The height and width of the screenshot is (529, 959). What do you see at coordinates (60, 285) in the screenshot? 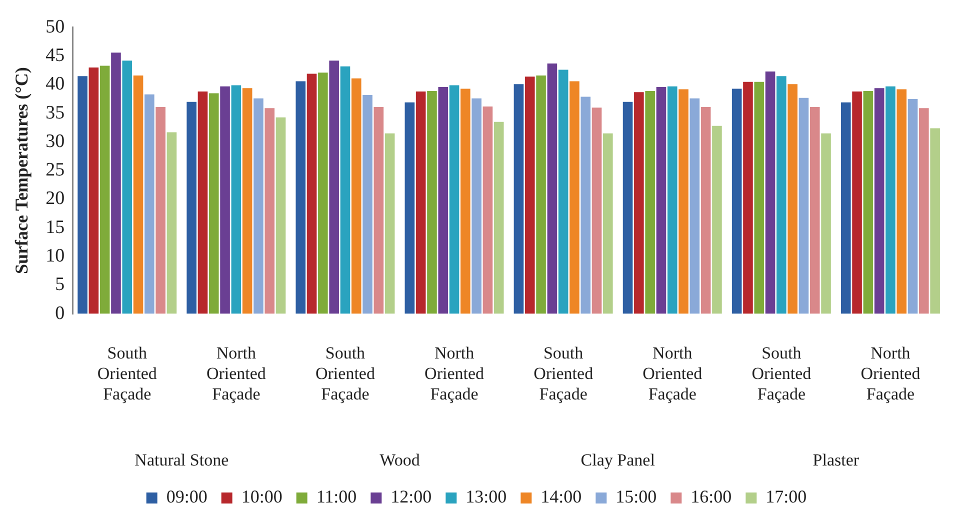
I see `y-tick-label: 5` at bounding box center [60, 285].